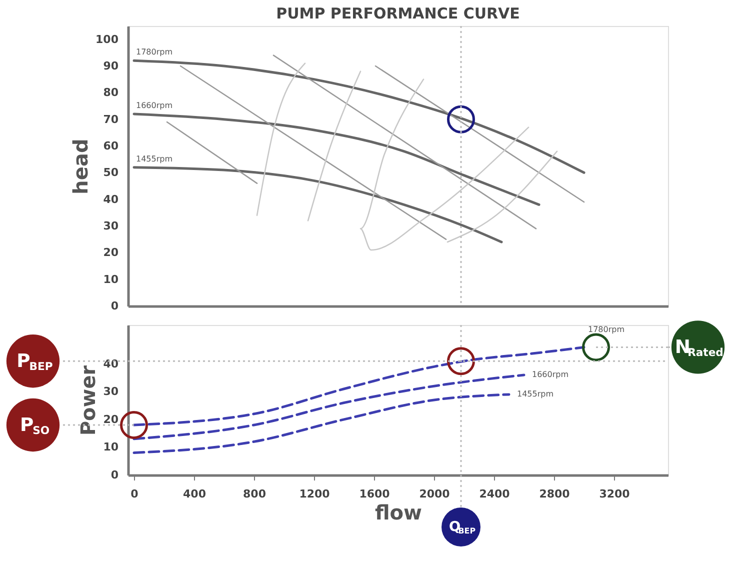  Describe the element at coordinates (111, 66) in the screenshot. I see `y-tick-label: 90` at that location.